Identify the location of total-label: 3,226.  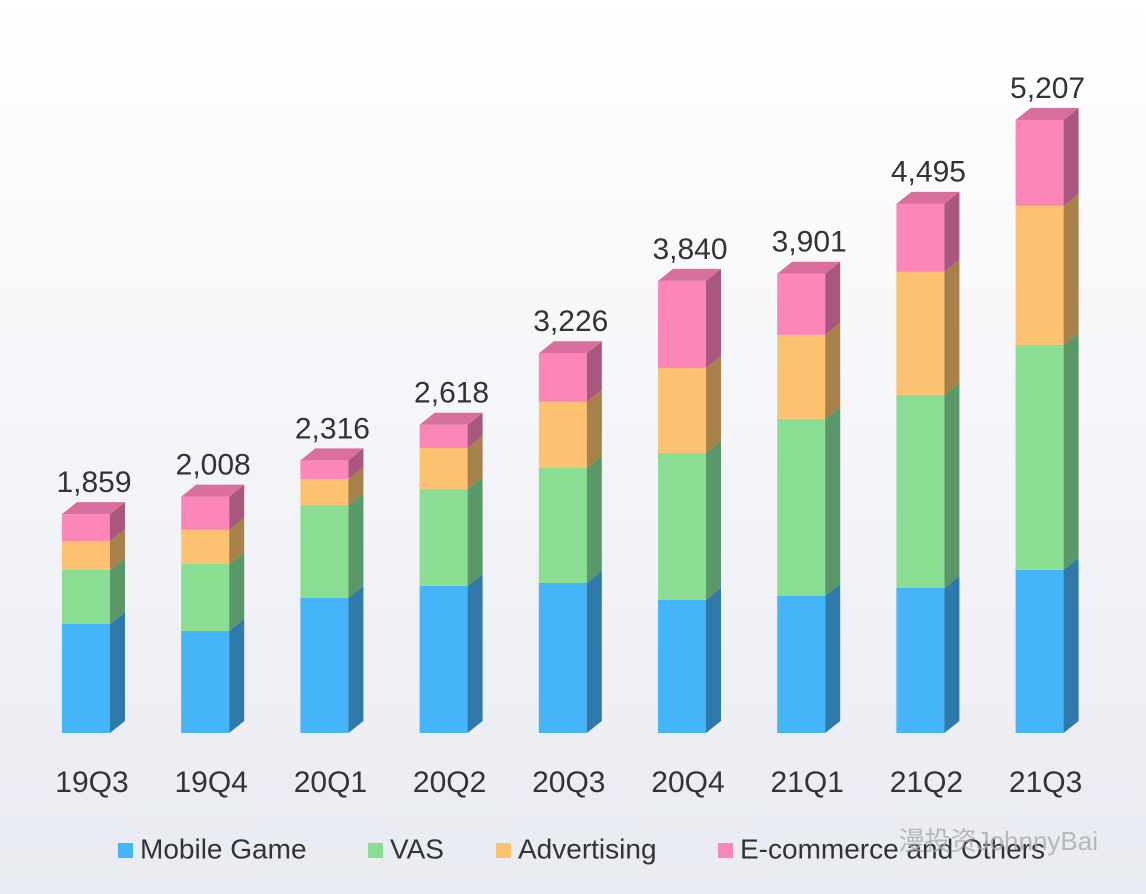
(570, 321).